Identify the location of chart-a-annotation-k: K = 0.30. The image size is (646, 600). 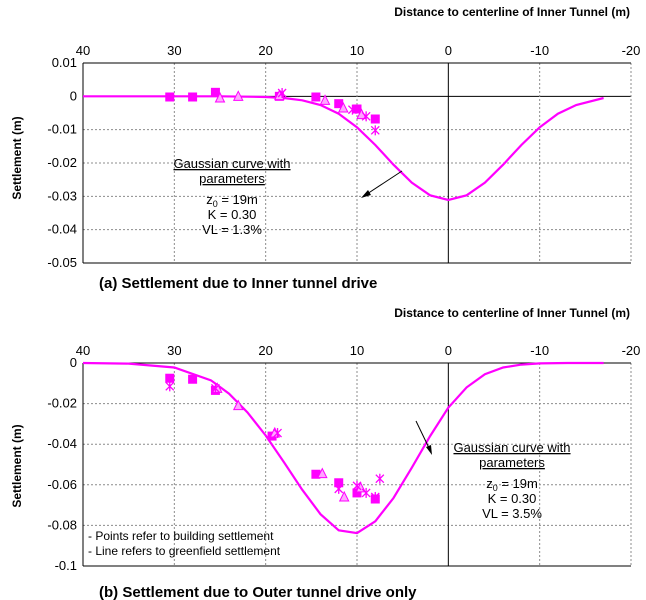
(232, 214).